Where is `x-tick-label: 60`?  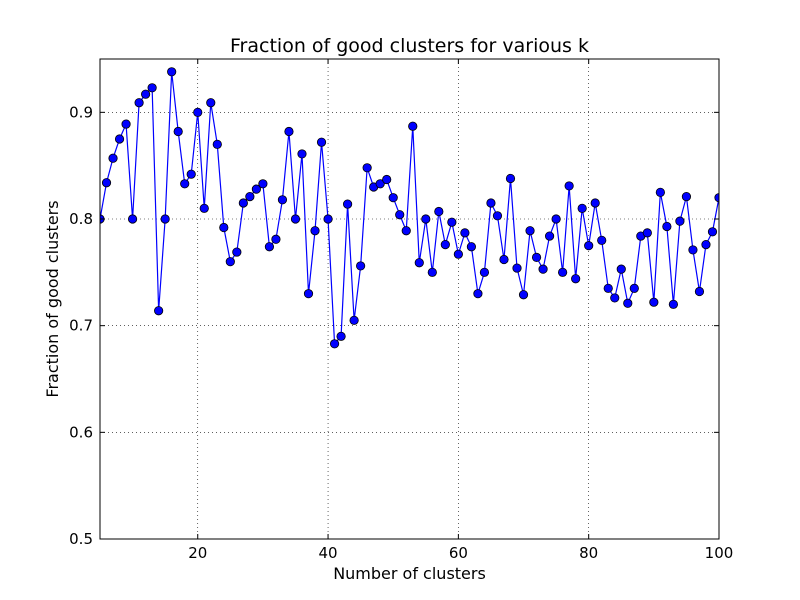
x-tick-label: 60 is located at coordinates (458, 553).